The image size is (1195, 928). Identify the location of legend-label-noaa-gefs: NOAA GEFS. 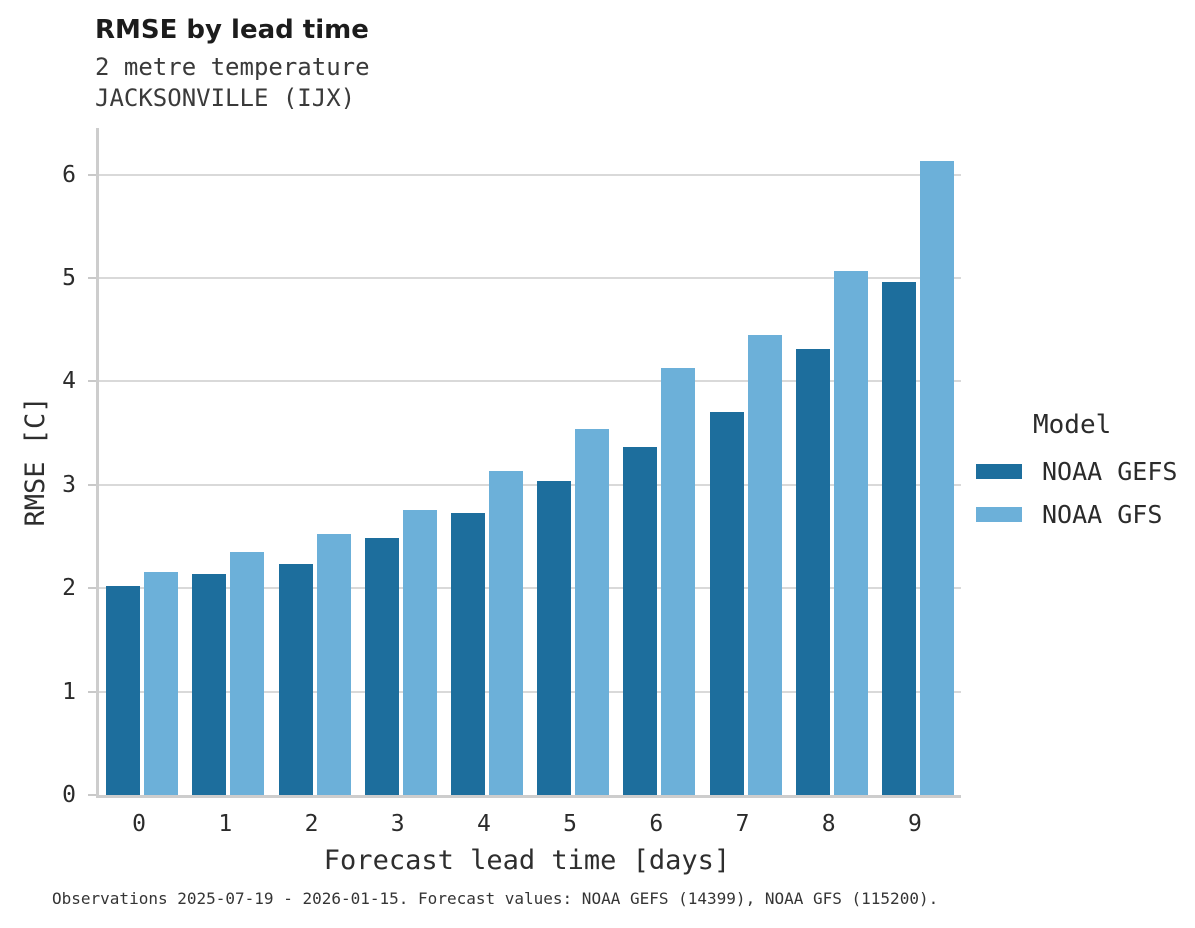
(1110, 471).